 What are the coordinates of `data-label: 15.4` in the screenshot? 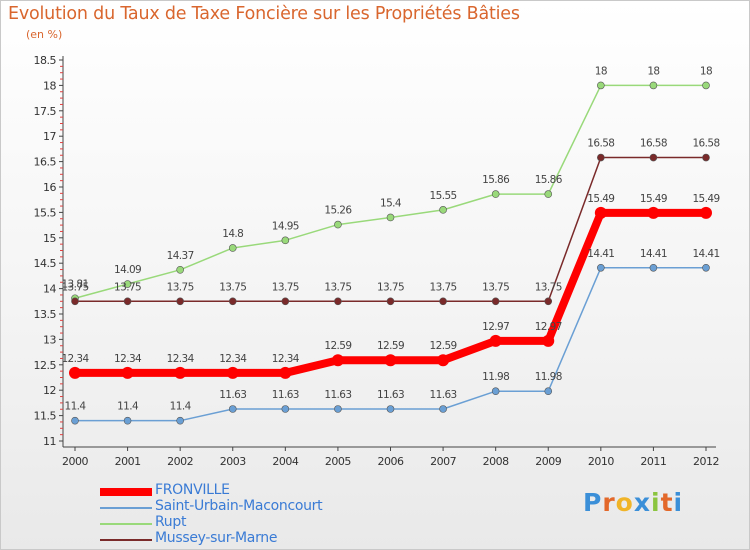 It's located at (391, 203).